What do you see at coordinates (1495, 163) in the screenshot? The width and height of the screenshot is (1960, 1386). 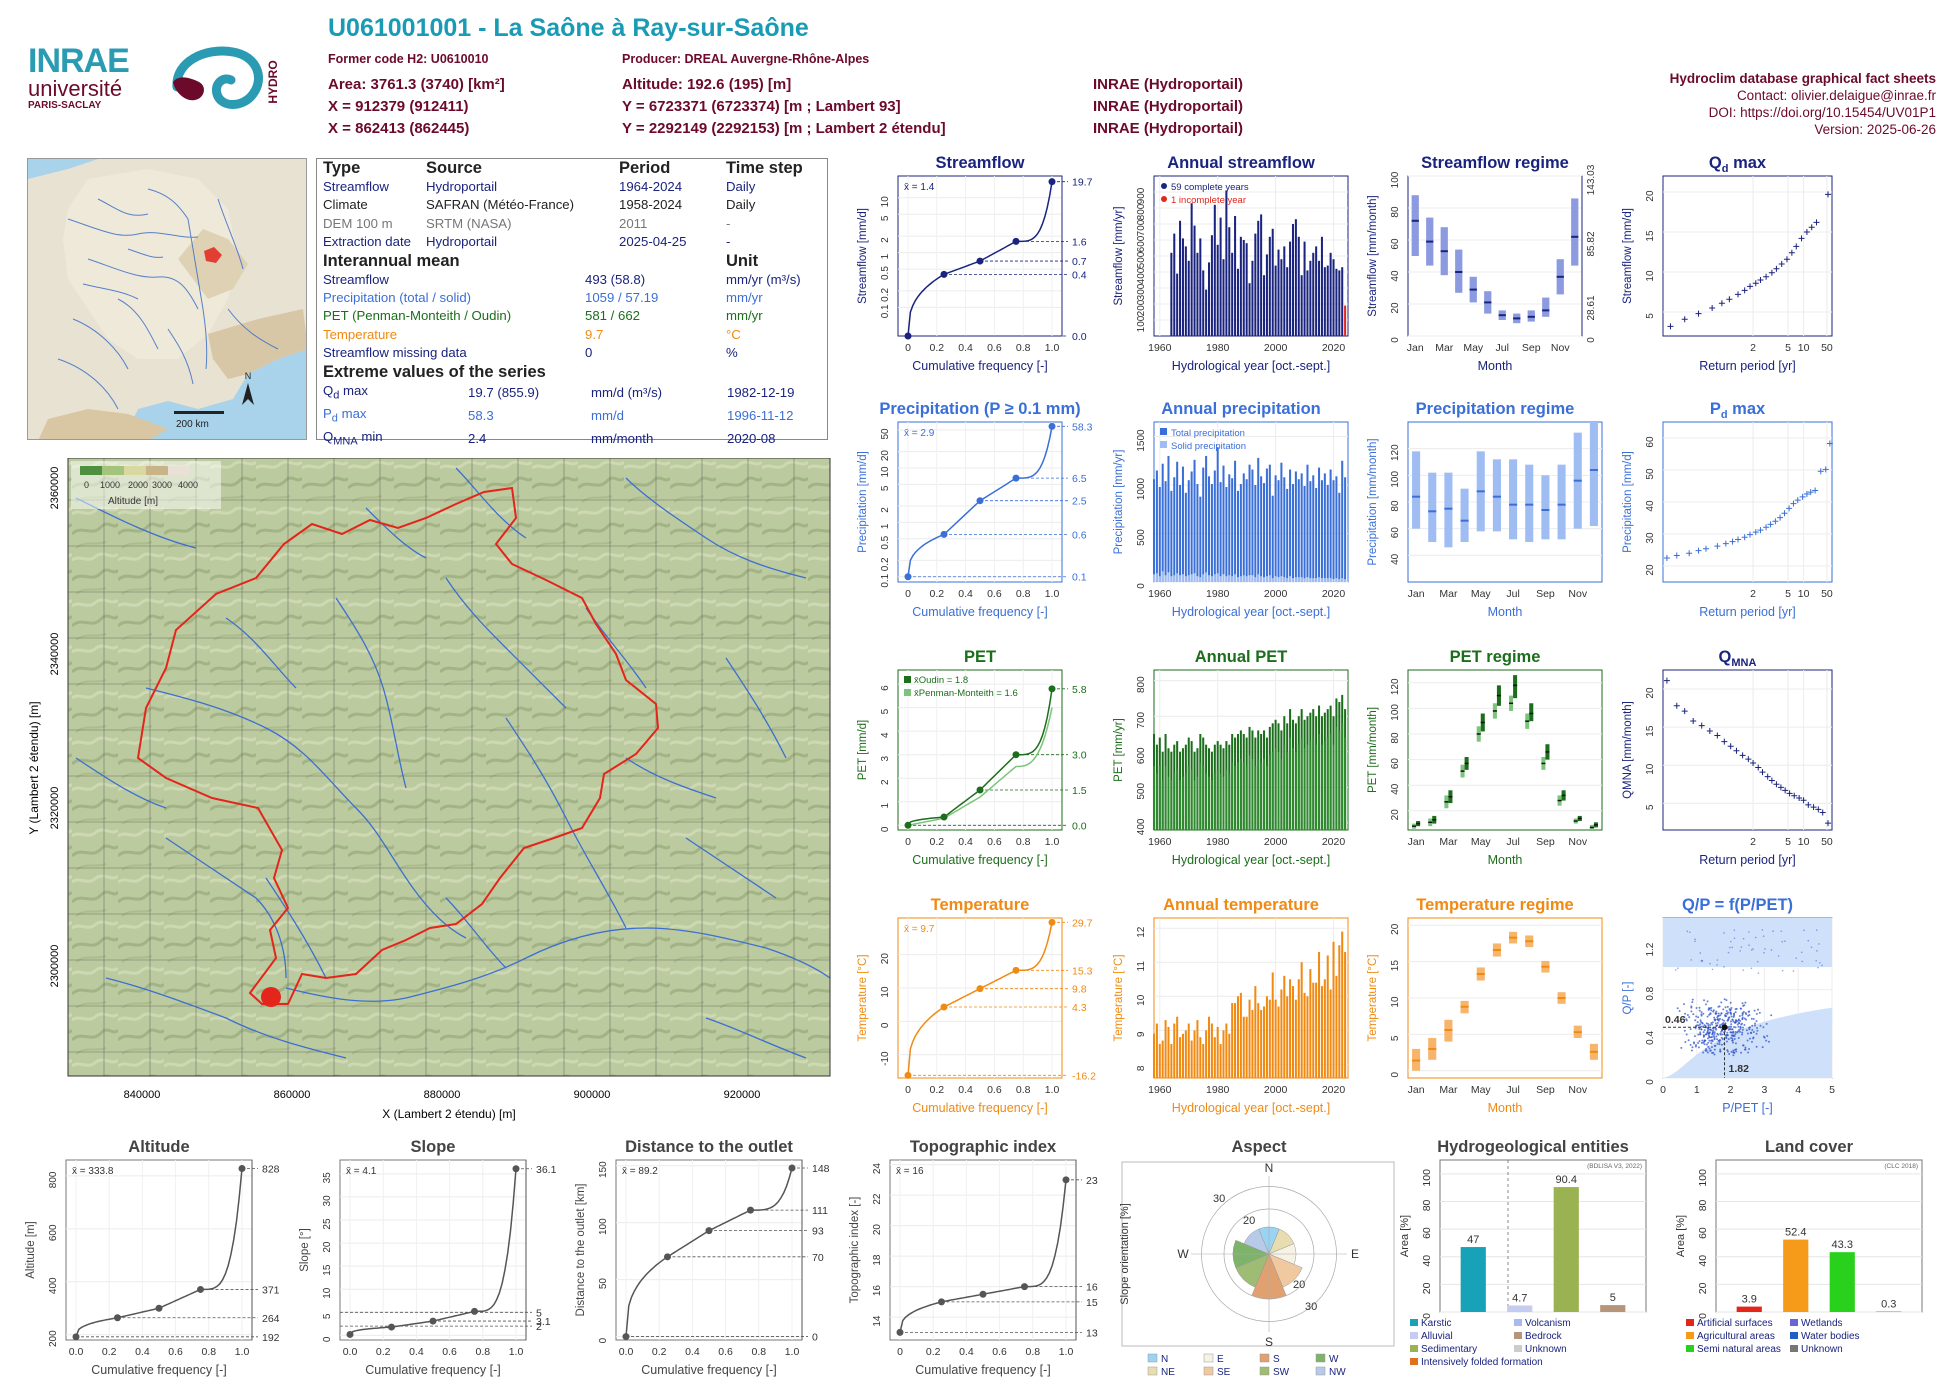 I see `chart-title: Streamflow regime` at bounding box center [1495, 163].